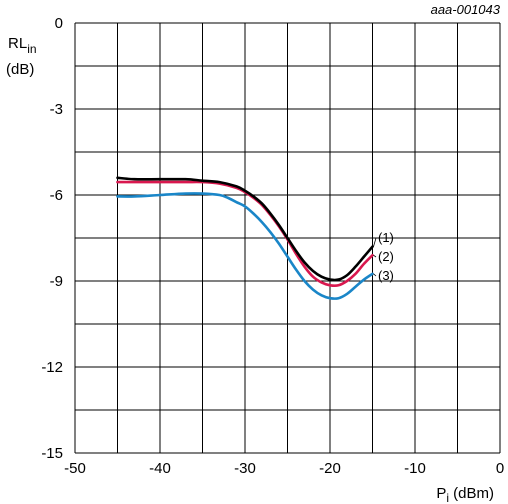 The height and width of the screenshot is (504, 508). I want to click on x-tick-label: -50, so click(75, 468).